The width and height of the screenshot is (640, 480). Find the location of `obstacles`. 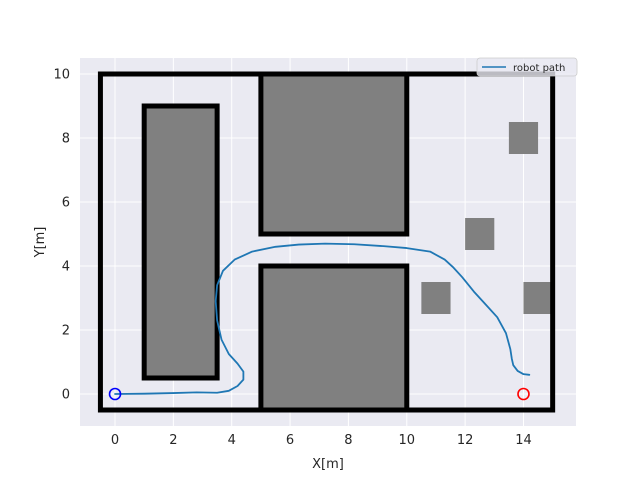

obstacles is located at coordinates (487, 218).